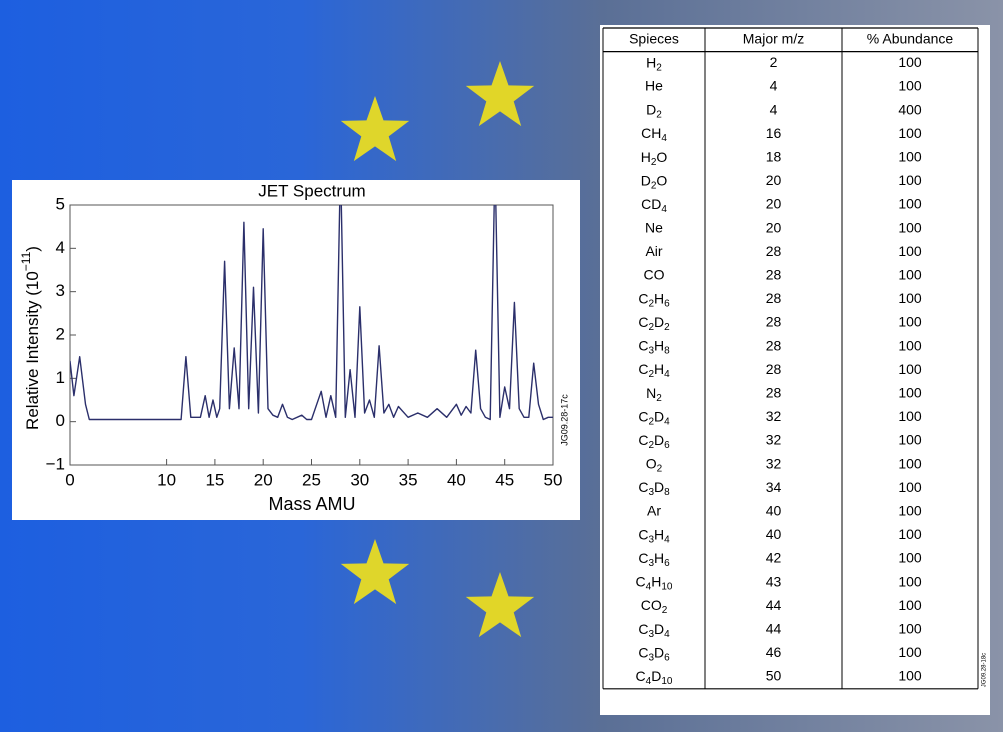 The width and height of the screenshot is (1003, 737). What do you see at coordinates (654, 63) in the screenshot?
I see `table-cell: H2` at bounding box center [654, 63].